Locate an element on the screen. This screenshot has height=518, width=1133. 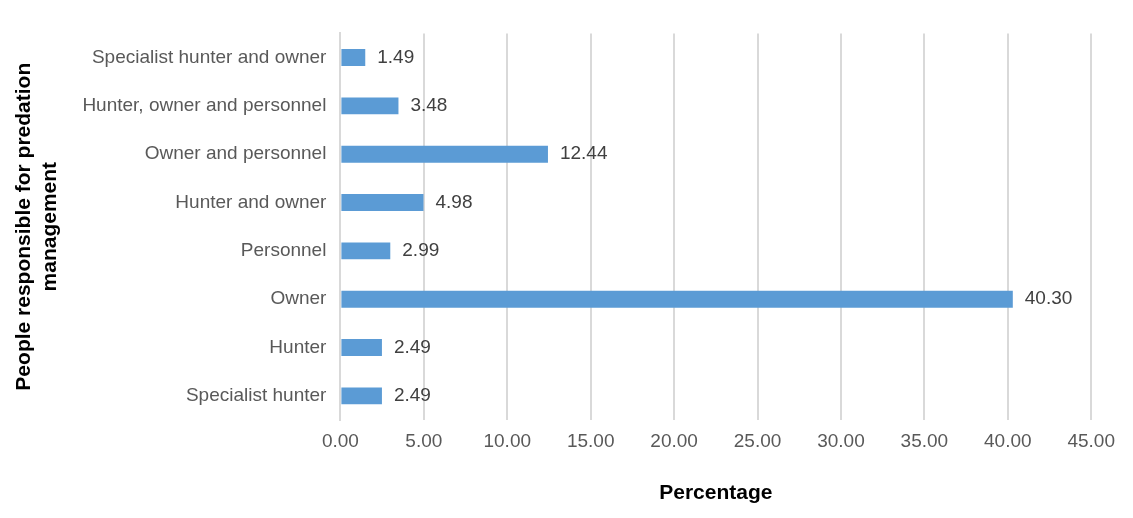
y-tick-label: Hunter and owner is located at coordinates (251, 201).